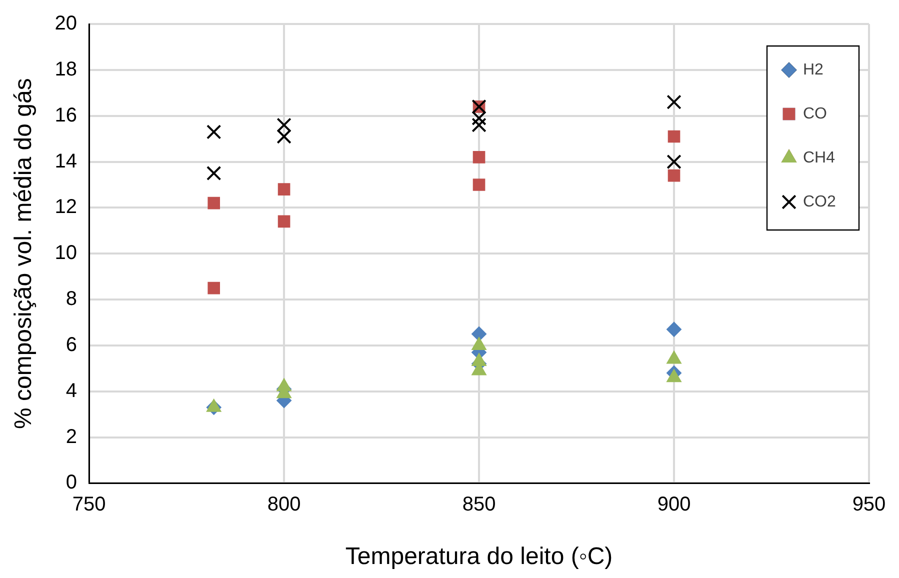 The width and height of the screenshot is (899, 578). What do you see at coordinates (89, 505) in the screenshot?
I see `x-tick-label: 750` at bounding box center [89, 505].